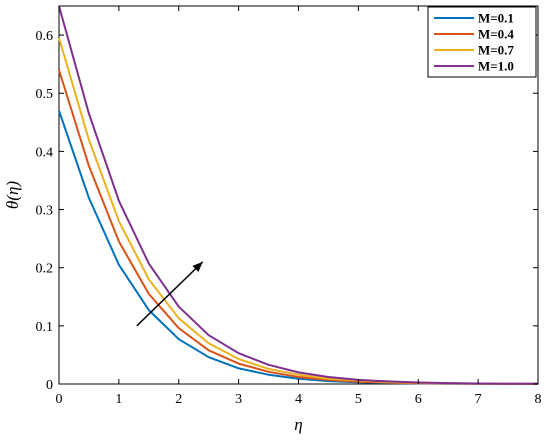 The height and width of the screenshot is (440, 550). What do you see at coordinates (45, 327) in the screenshot?
I see `y-tick-label: 0.1` at bounding box center [45, 327].